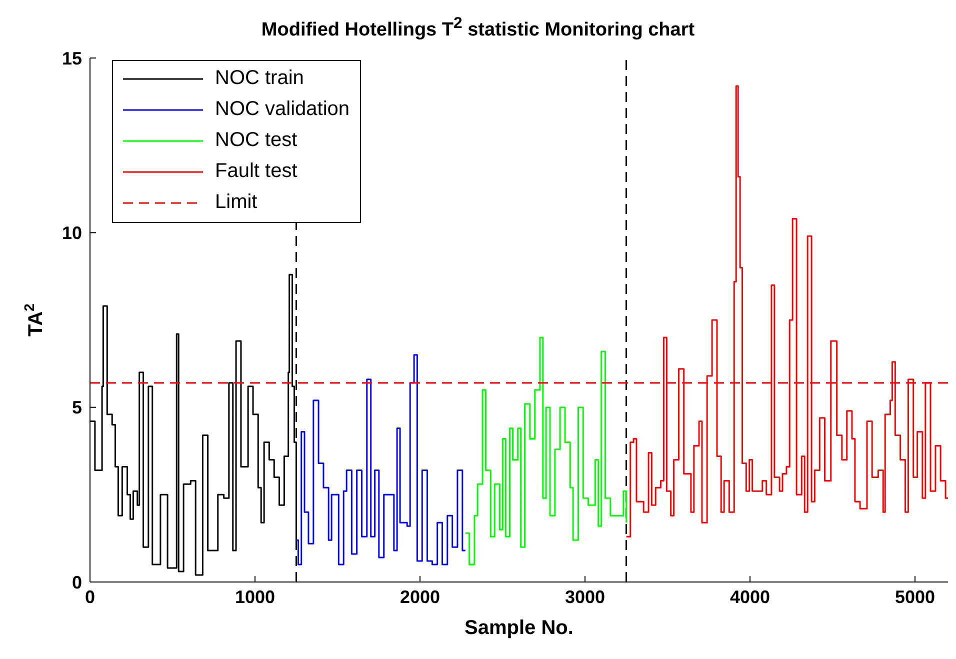 Image resolution: width=956 pixels, height=659 pixels. Describe the element at coordinates (282, 109) in the screenshot. I see `legend-label: NOC validation` at that location.